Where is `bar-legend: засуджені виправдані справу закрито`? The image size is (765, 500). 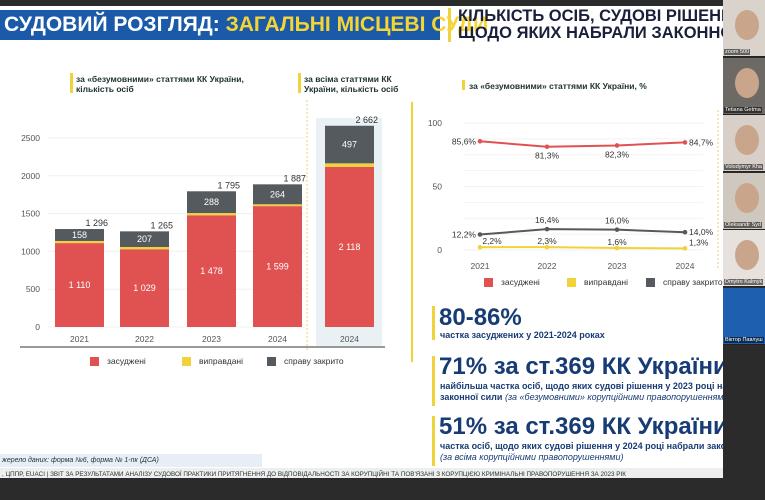 bar-legend: засуджені виправдані справу закрито is located at coordinates (217, 361).